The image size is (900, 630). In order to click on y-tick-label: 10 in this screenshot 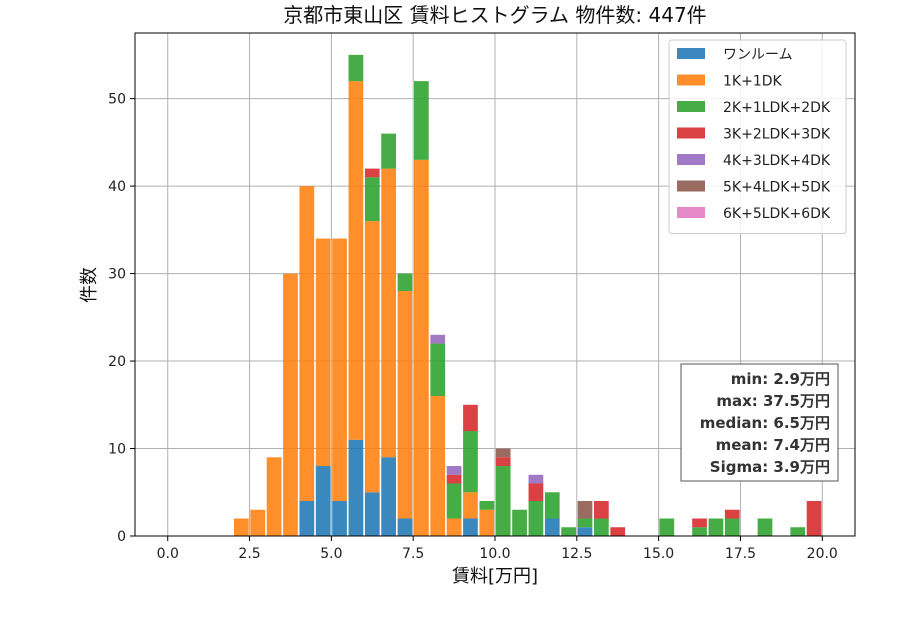, I will do `click(117, 450)`.